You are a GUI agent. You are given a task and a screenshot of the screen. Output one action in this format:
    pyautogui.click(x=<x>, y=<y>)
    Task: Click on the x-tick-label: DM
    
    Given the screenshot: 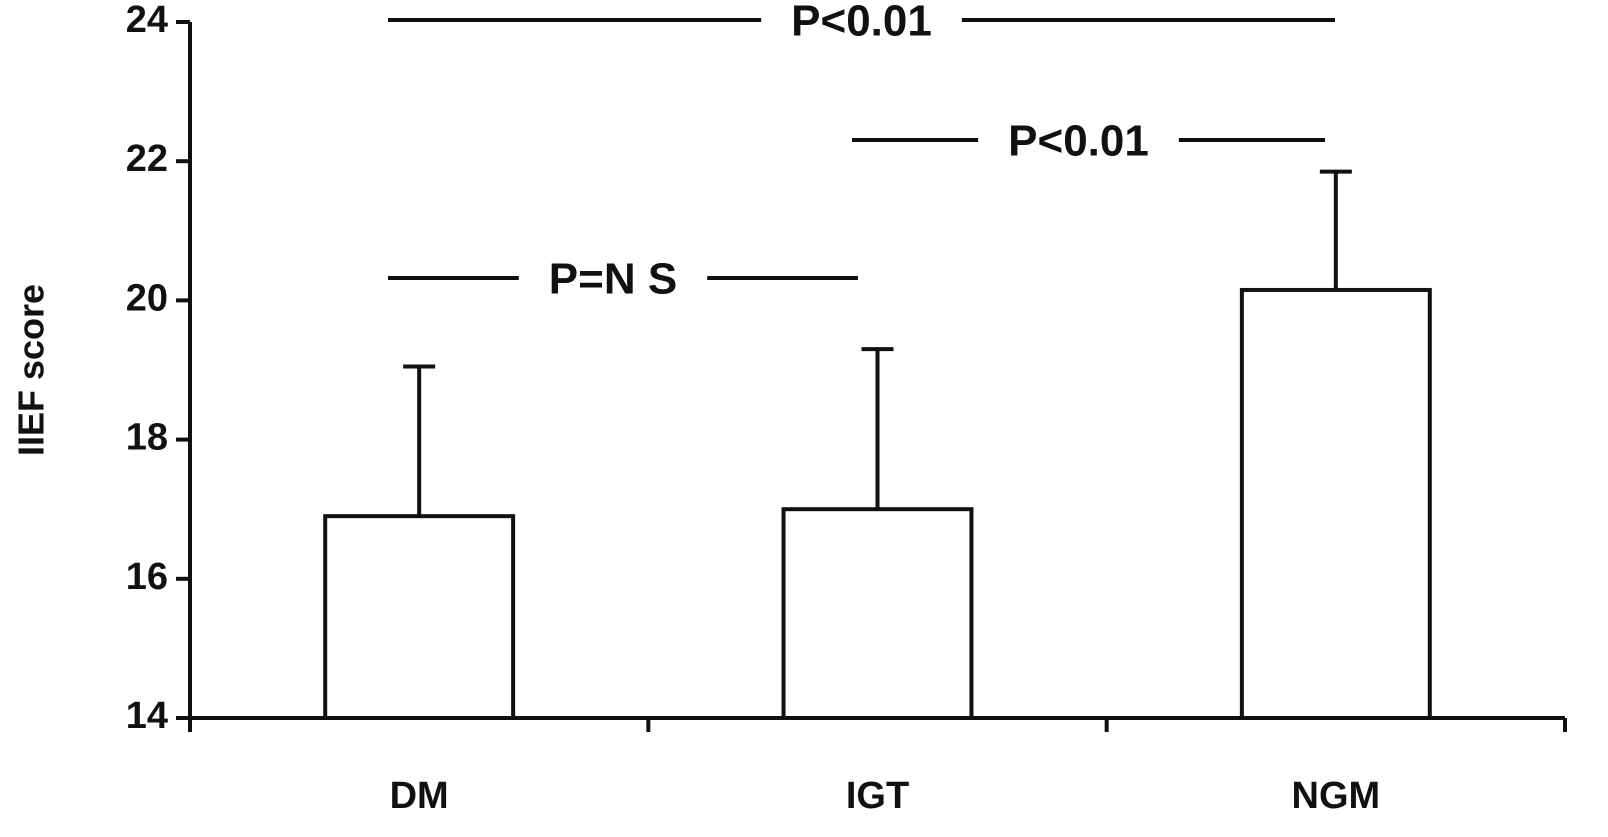 What is the action you would take?
    pyautogui.click(x=419, y=796)
    